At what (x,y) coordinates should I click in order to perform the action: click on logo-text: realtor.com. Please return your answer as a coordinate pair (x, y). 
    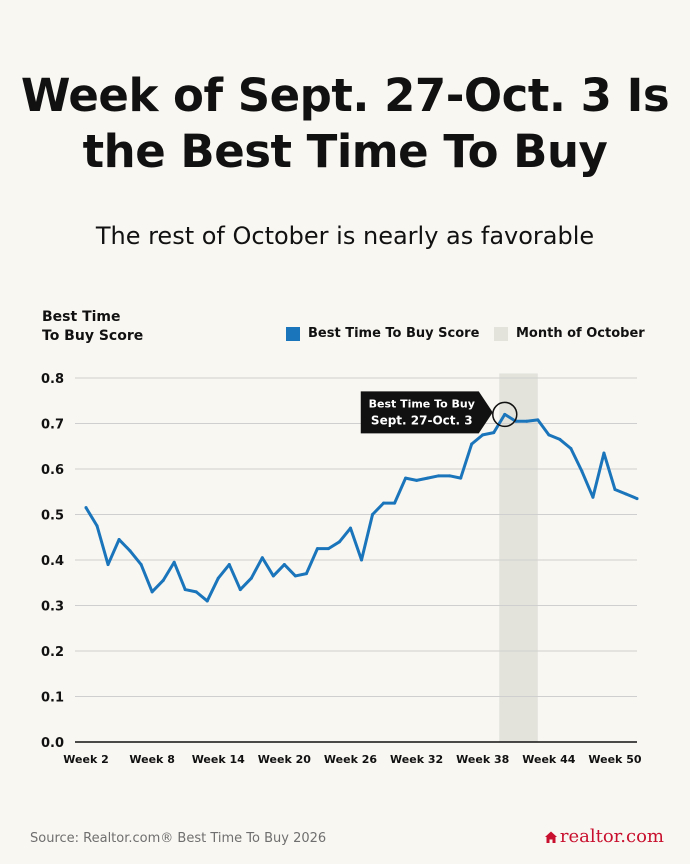
    Looking at the image, I should click on (611, 836).